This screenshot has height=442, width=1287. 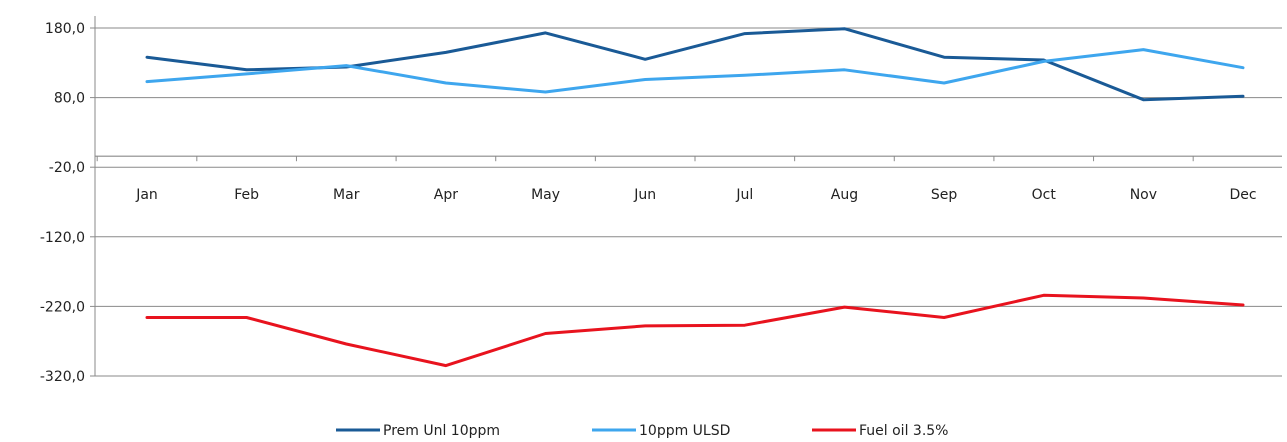 What do you see at coordinates (62, 238) in the screenshot?
I see `y-tick-label: -120,0` at bounding box center [62, 238].